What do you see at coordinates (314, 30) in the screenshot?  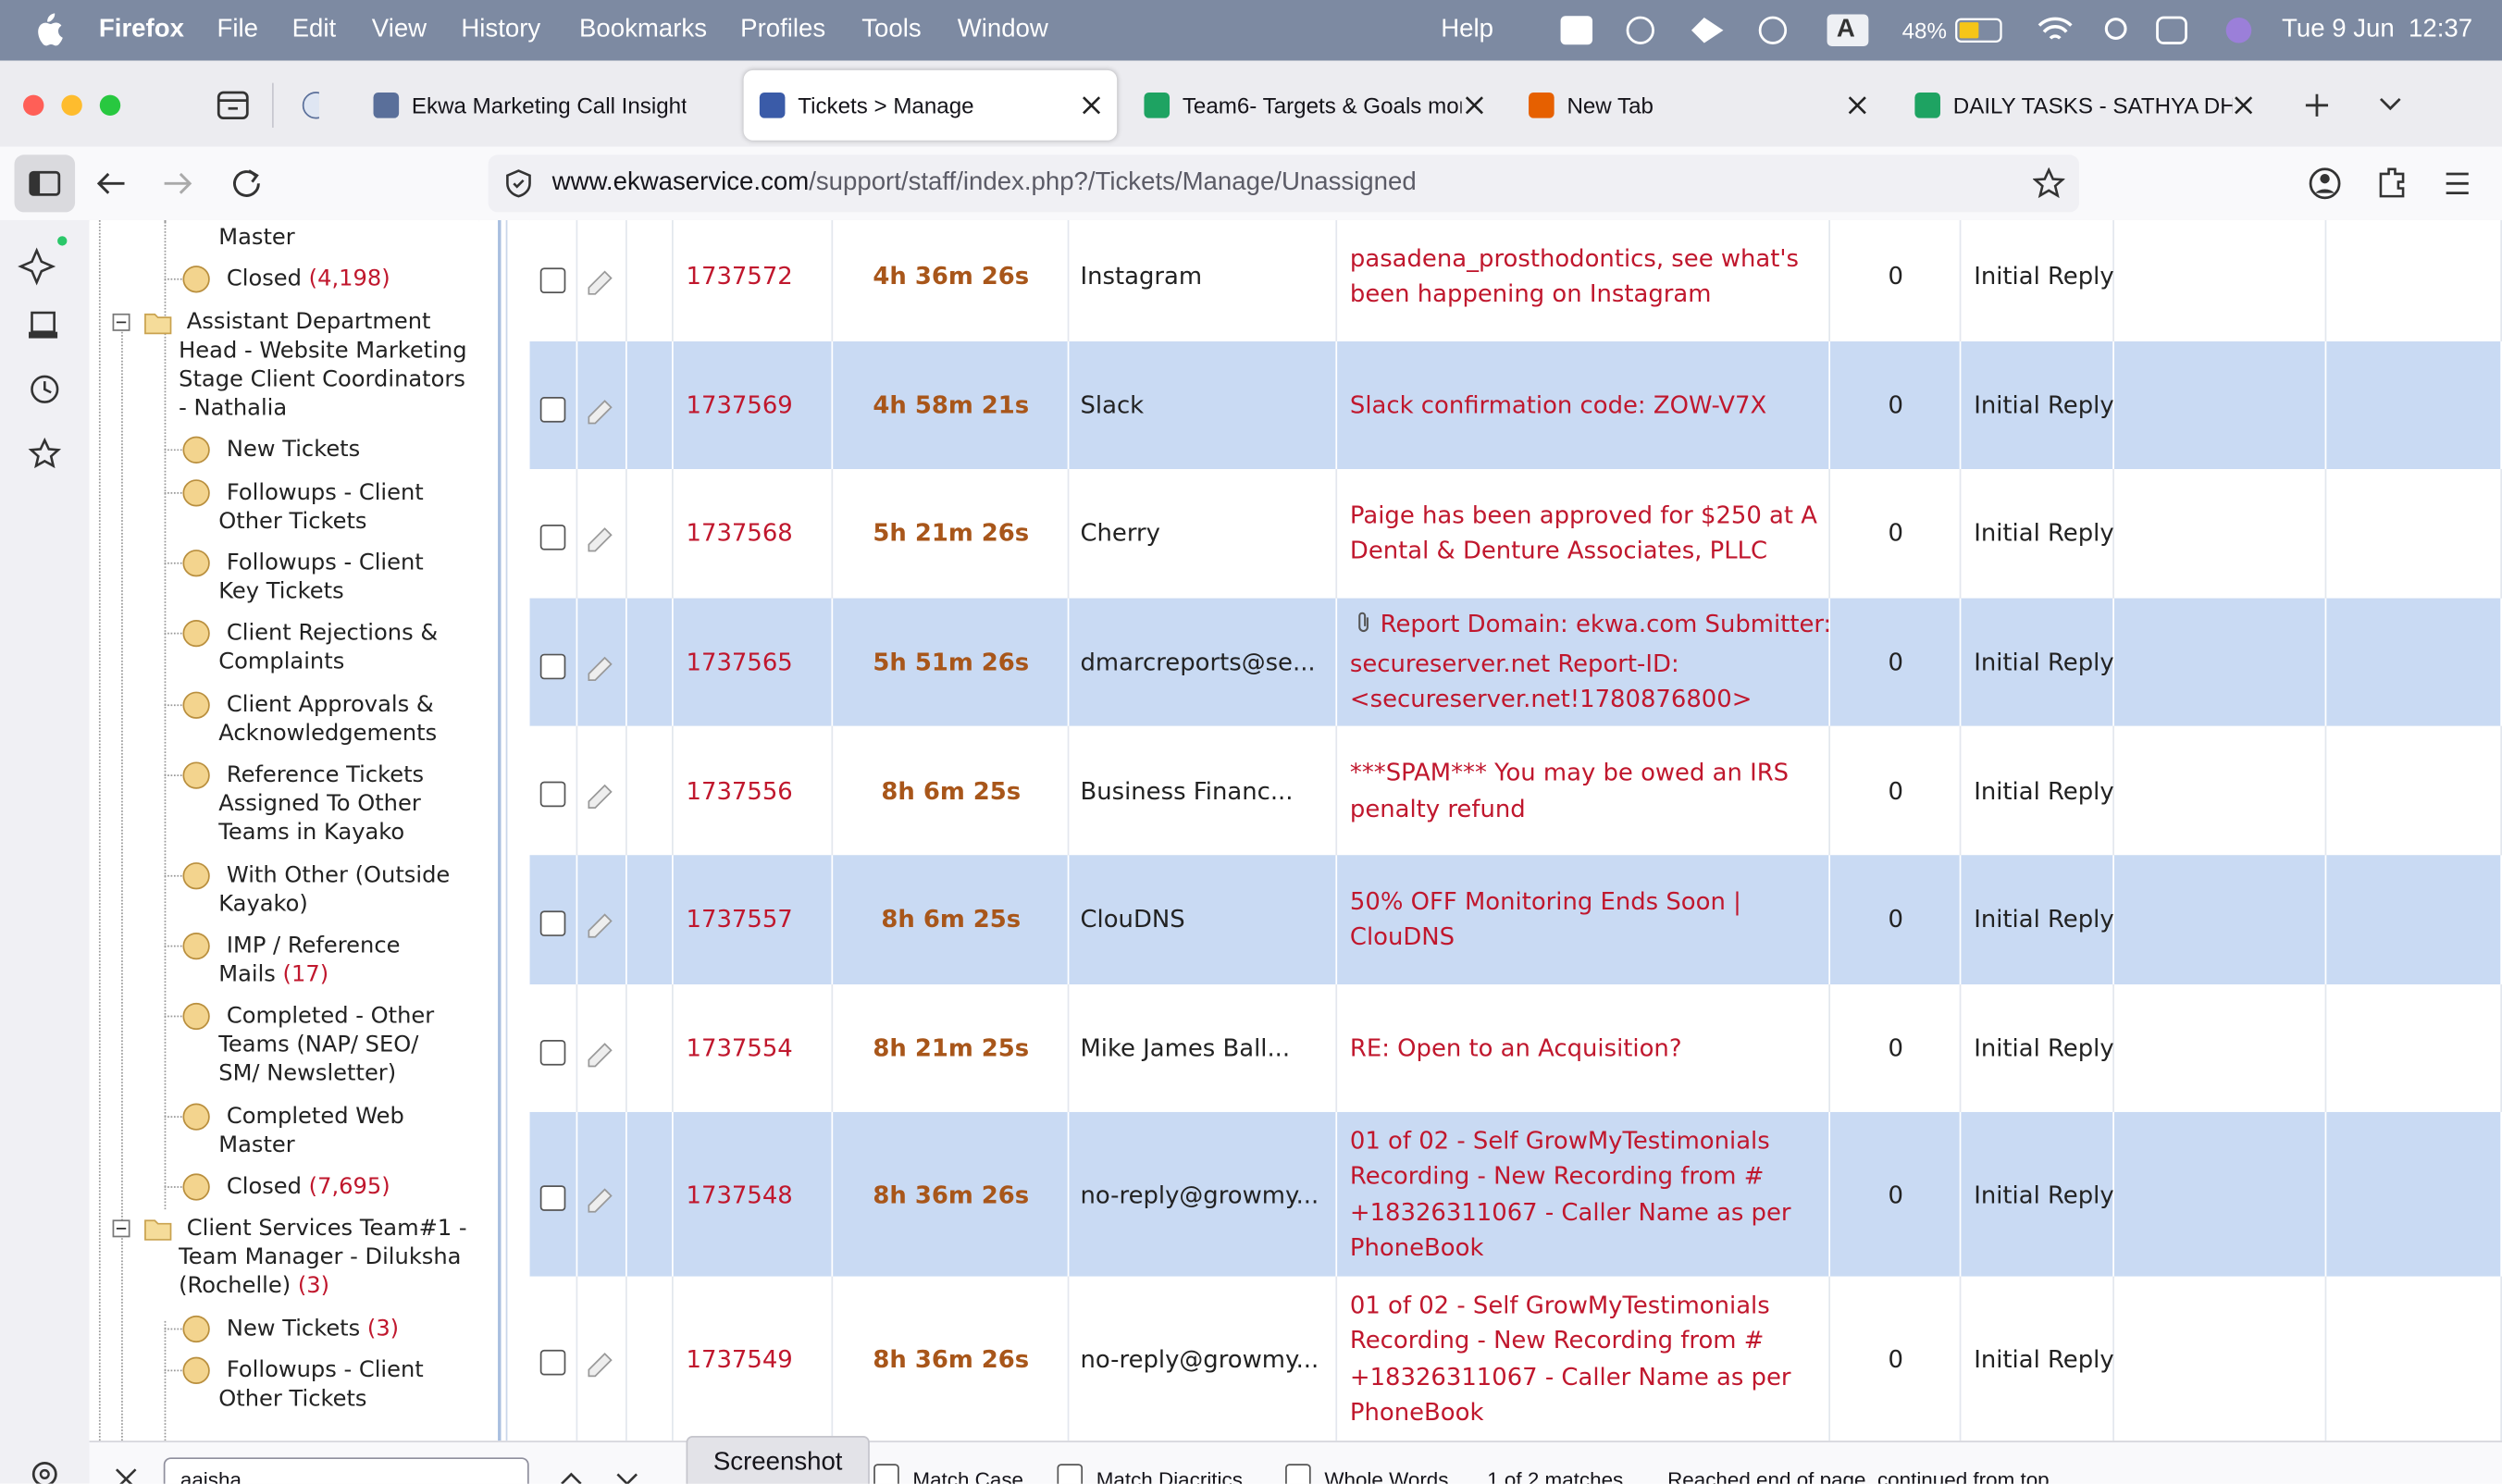 I see `menu-item: Edit` at bounding box center [314, 30].